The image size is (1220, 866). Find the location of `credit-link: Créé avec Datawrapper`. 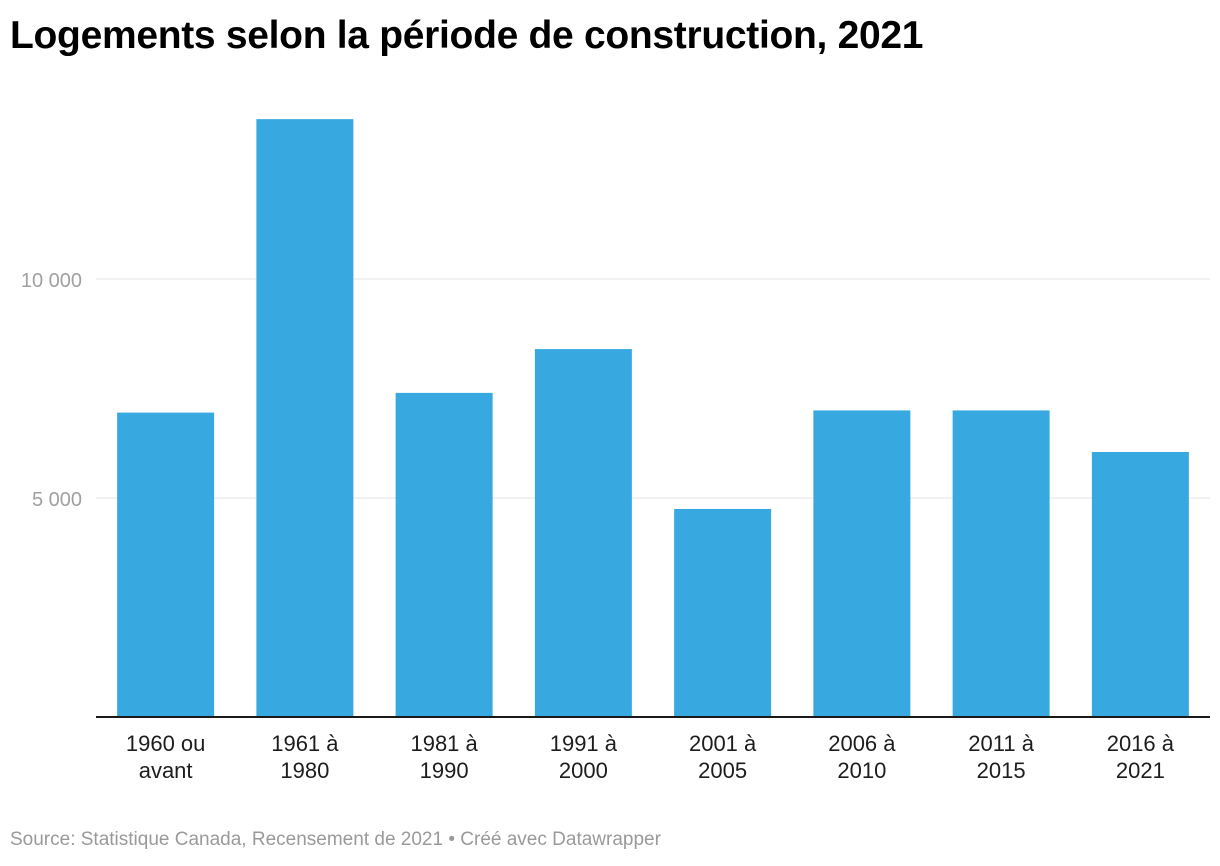

credit-link: Créé avec Datawrapper is located at coordinates (560, 839).